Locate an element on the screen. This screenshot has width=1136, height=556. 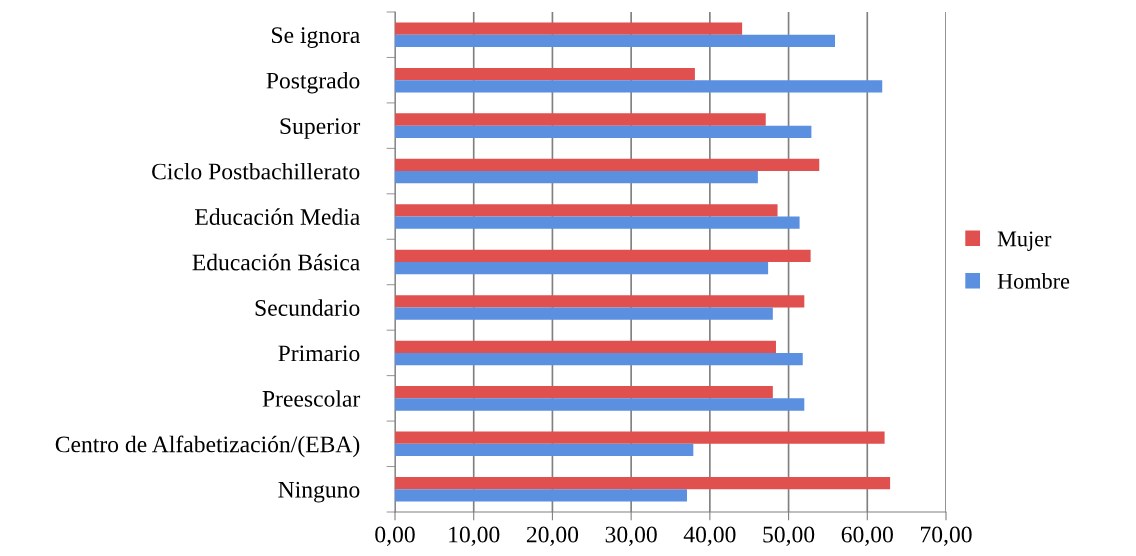
y-tick-label: Educación Básica is located at coordinates (276, 262).